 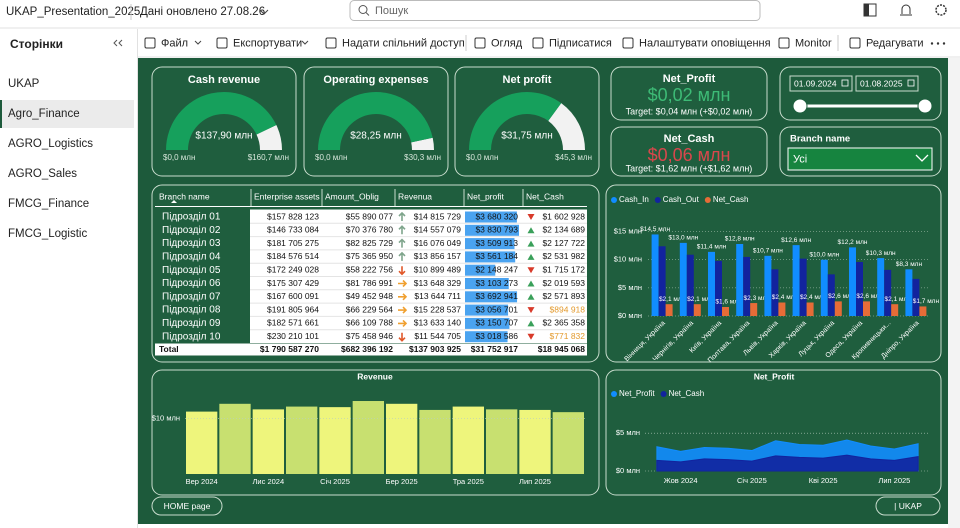 I want to click on gauge-max: $30,3 млн, so click(x=422, y=157).